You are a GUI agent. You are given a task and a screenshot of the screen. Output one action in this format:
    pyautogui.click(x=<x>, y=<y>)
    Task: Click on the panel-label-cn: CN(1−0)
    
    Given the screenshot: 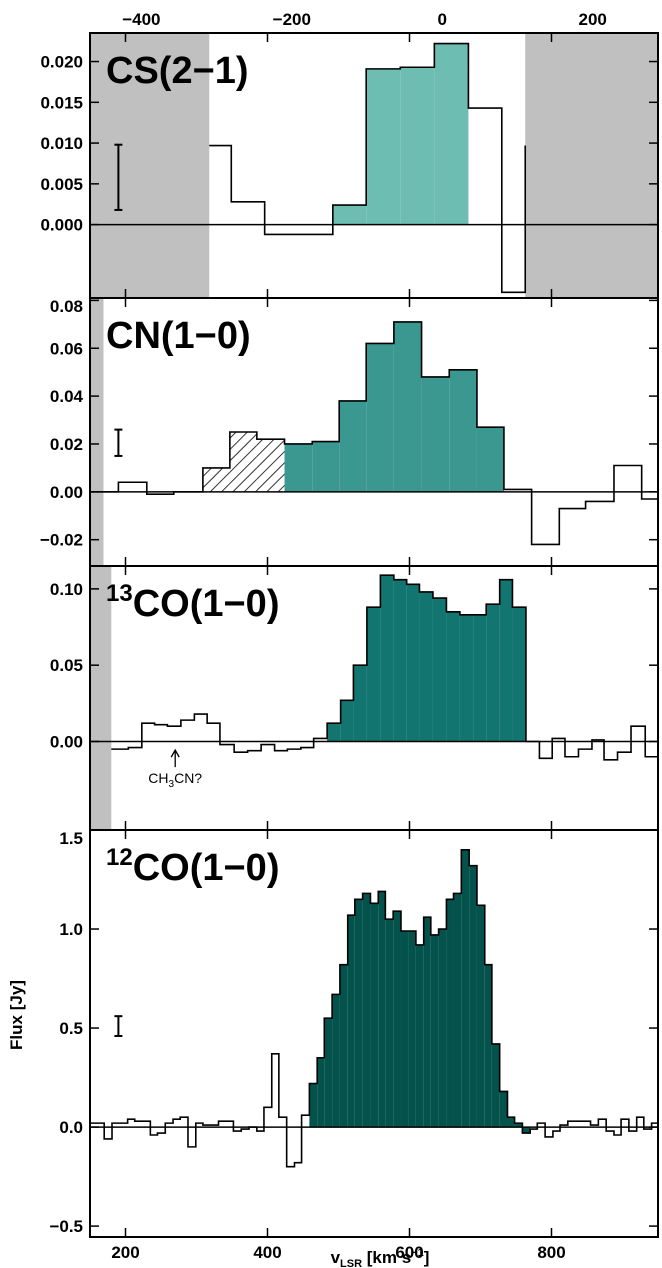 What is the action you would take?
    pyautogui.click(x=178, y=336)
    